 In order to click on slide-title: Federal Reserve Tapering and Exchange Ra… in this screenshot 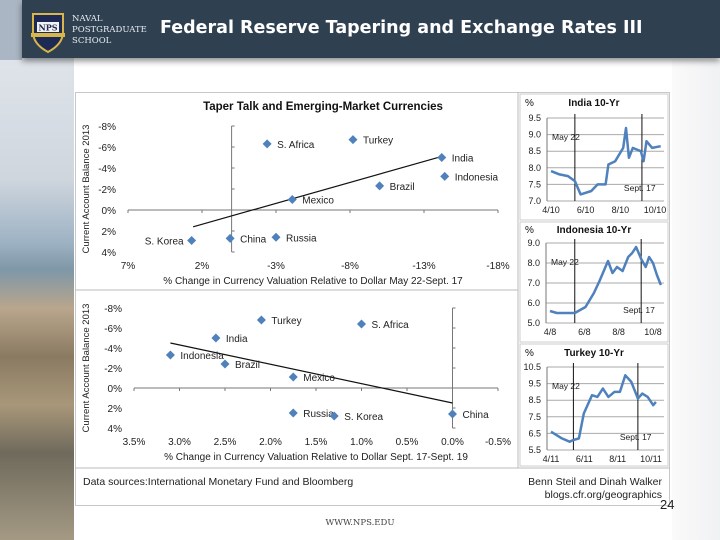, I will do `click(401, 28)`.